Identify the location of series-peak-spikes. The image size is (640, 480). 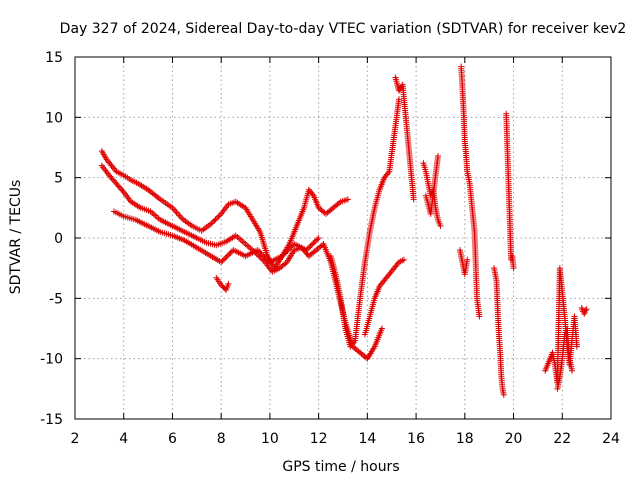
(404, 138).